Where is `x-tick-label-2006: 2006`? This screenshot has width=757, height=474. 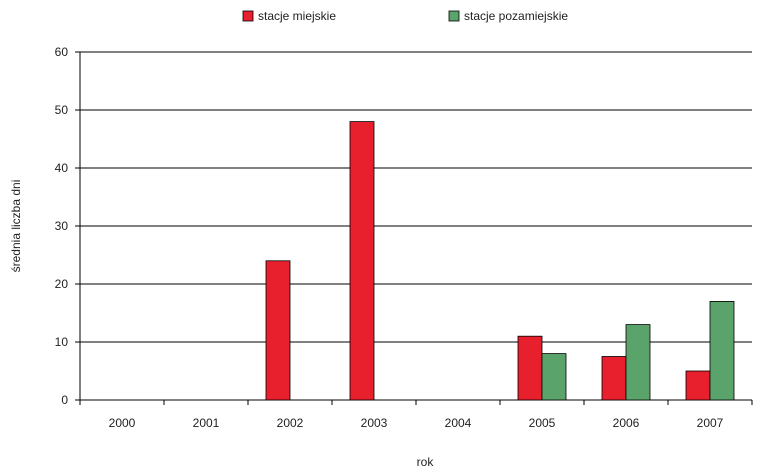
x-tick-label-2006: 2006 is located at coordinates (626, 423).